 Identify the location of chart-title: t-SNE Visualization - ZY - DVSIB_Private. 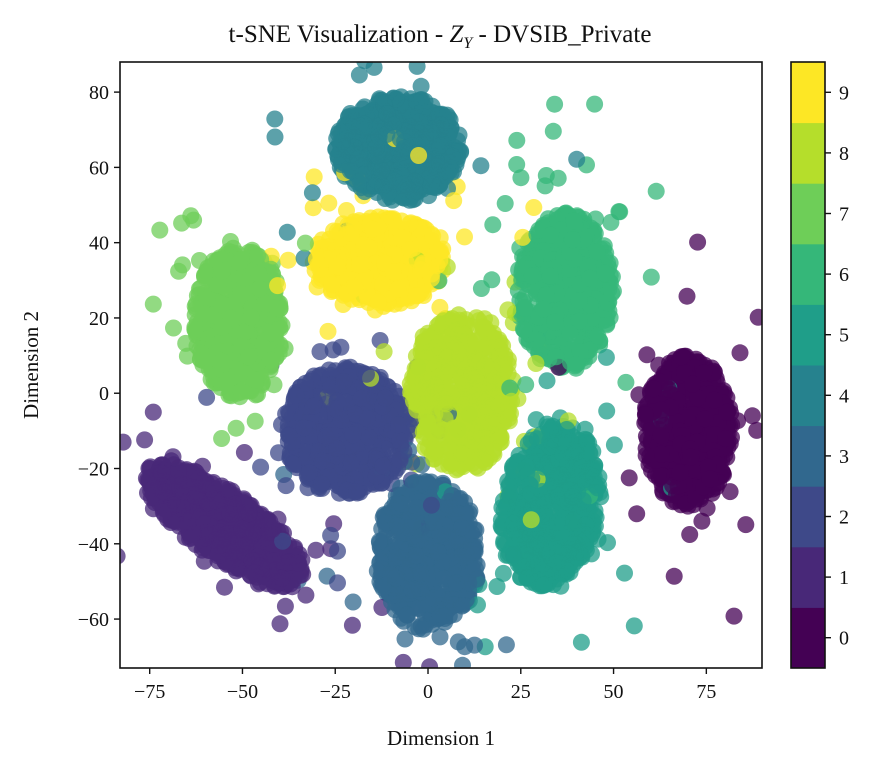
(440, 36).